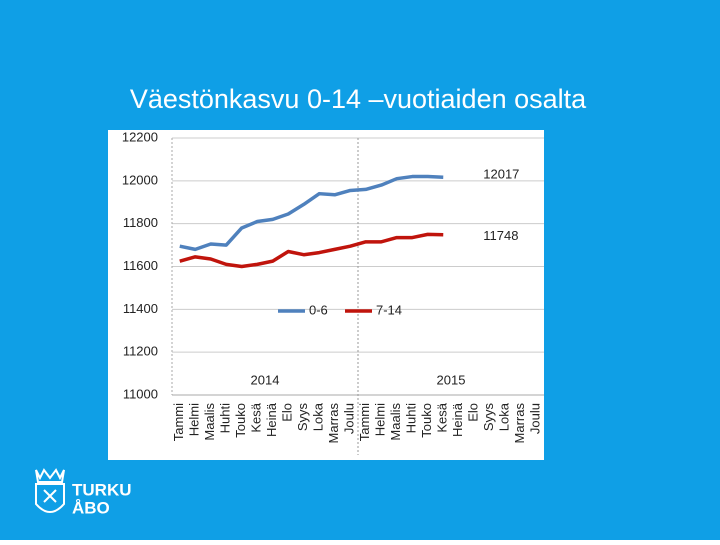  I want to click on y-tick-label: 11400, so click(140, 308).